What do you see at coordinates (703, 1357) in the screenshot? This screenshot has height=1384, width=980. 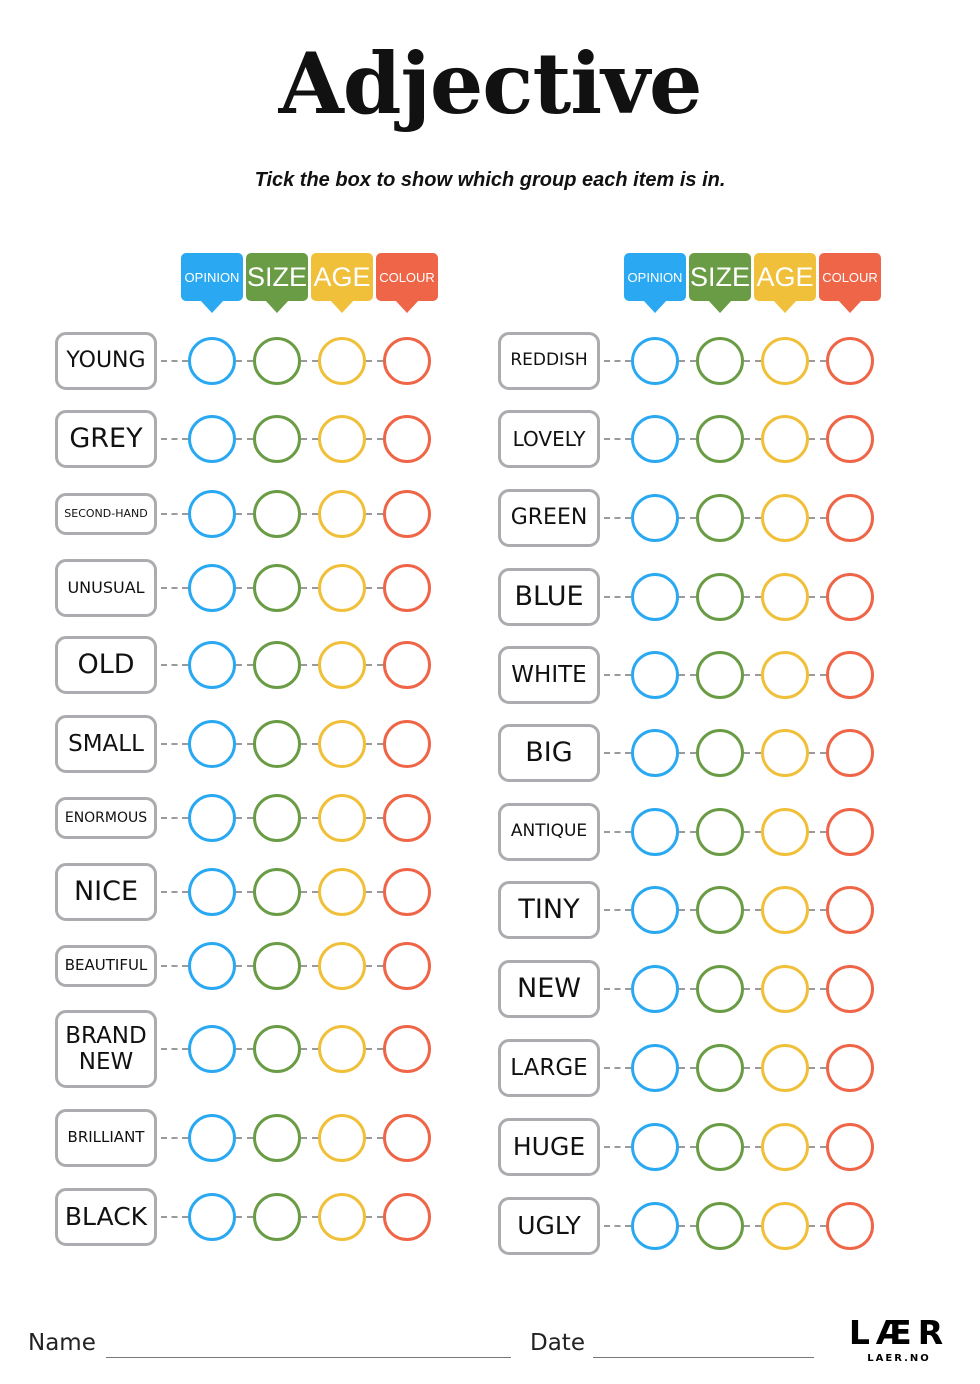 I see `date-input-line` at bounding box center [703, 1357].